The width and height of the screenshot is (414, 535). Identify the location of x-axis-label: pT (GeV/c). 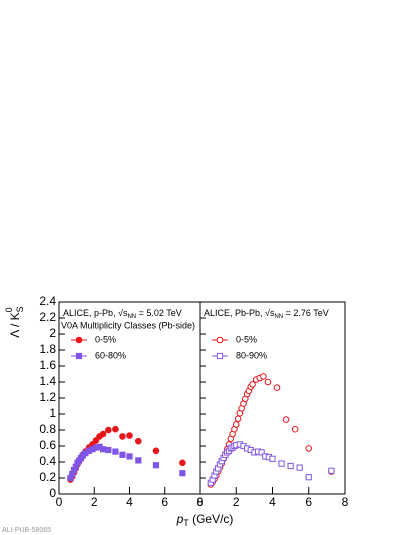
(205, 520).